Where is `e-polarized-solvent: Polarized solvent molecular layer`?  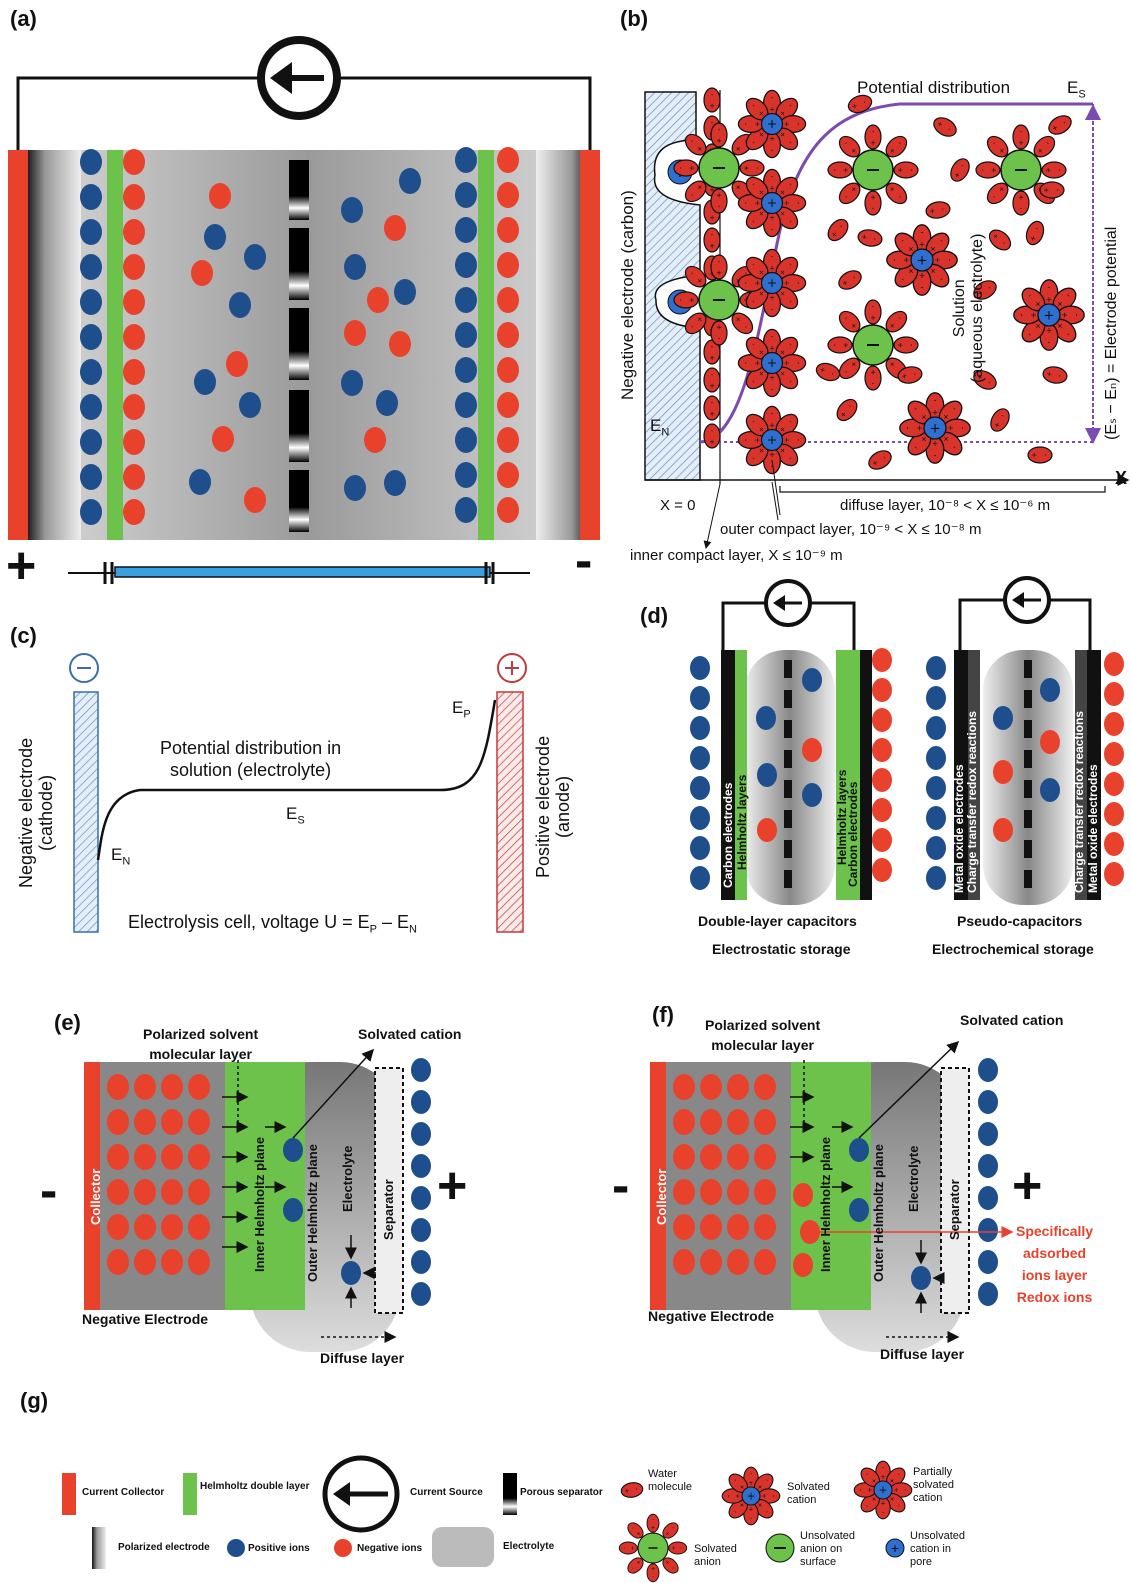
e-polarized-solvent: Polarized solvent molecular layer is located at coordinates (201, 1044).